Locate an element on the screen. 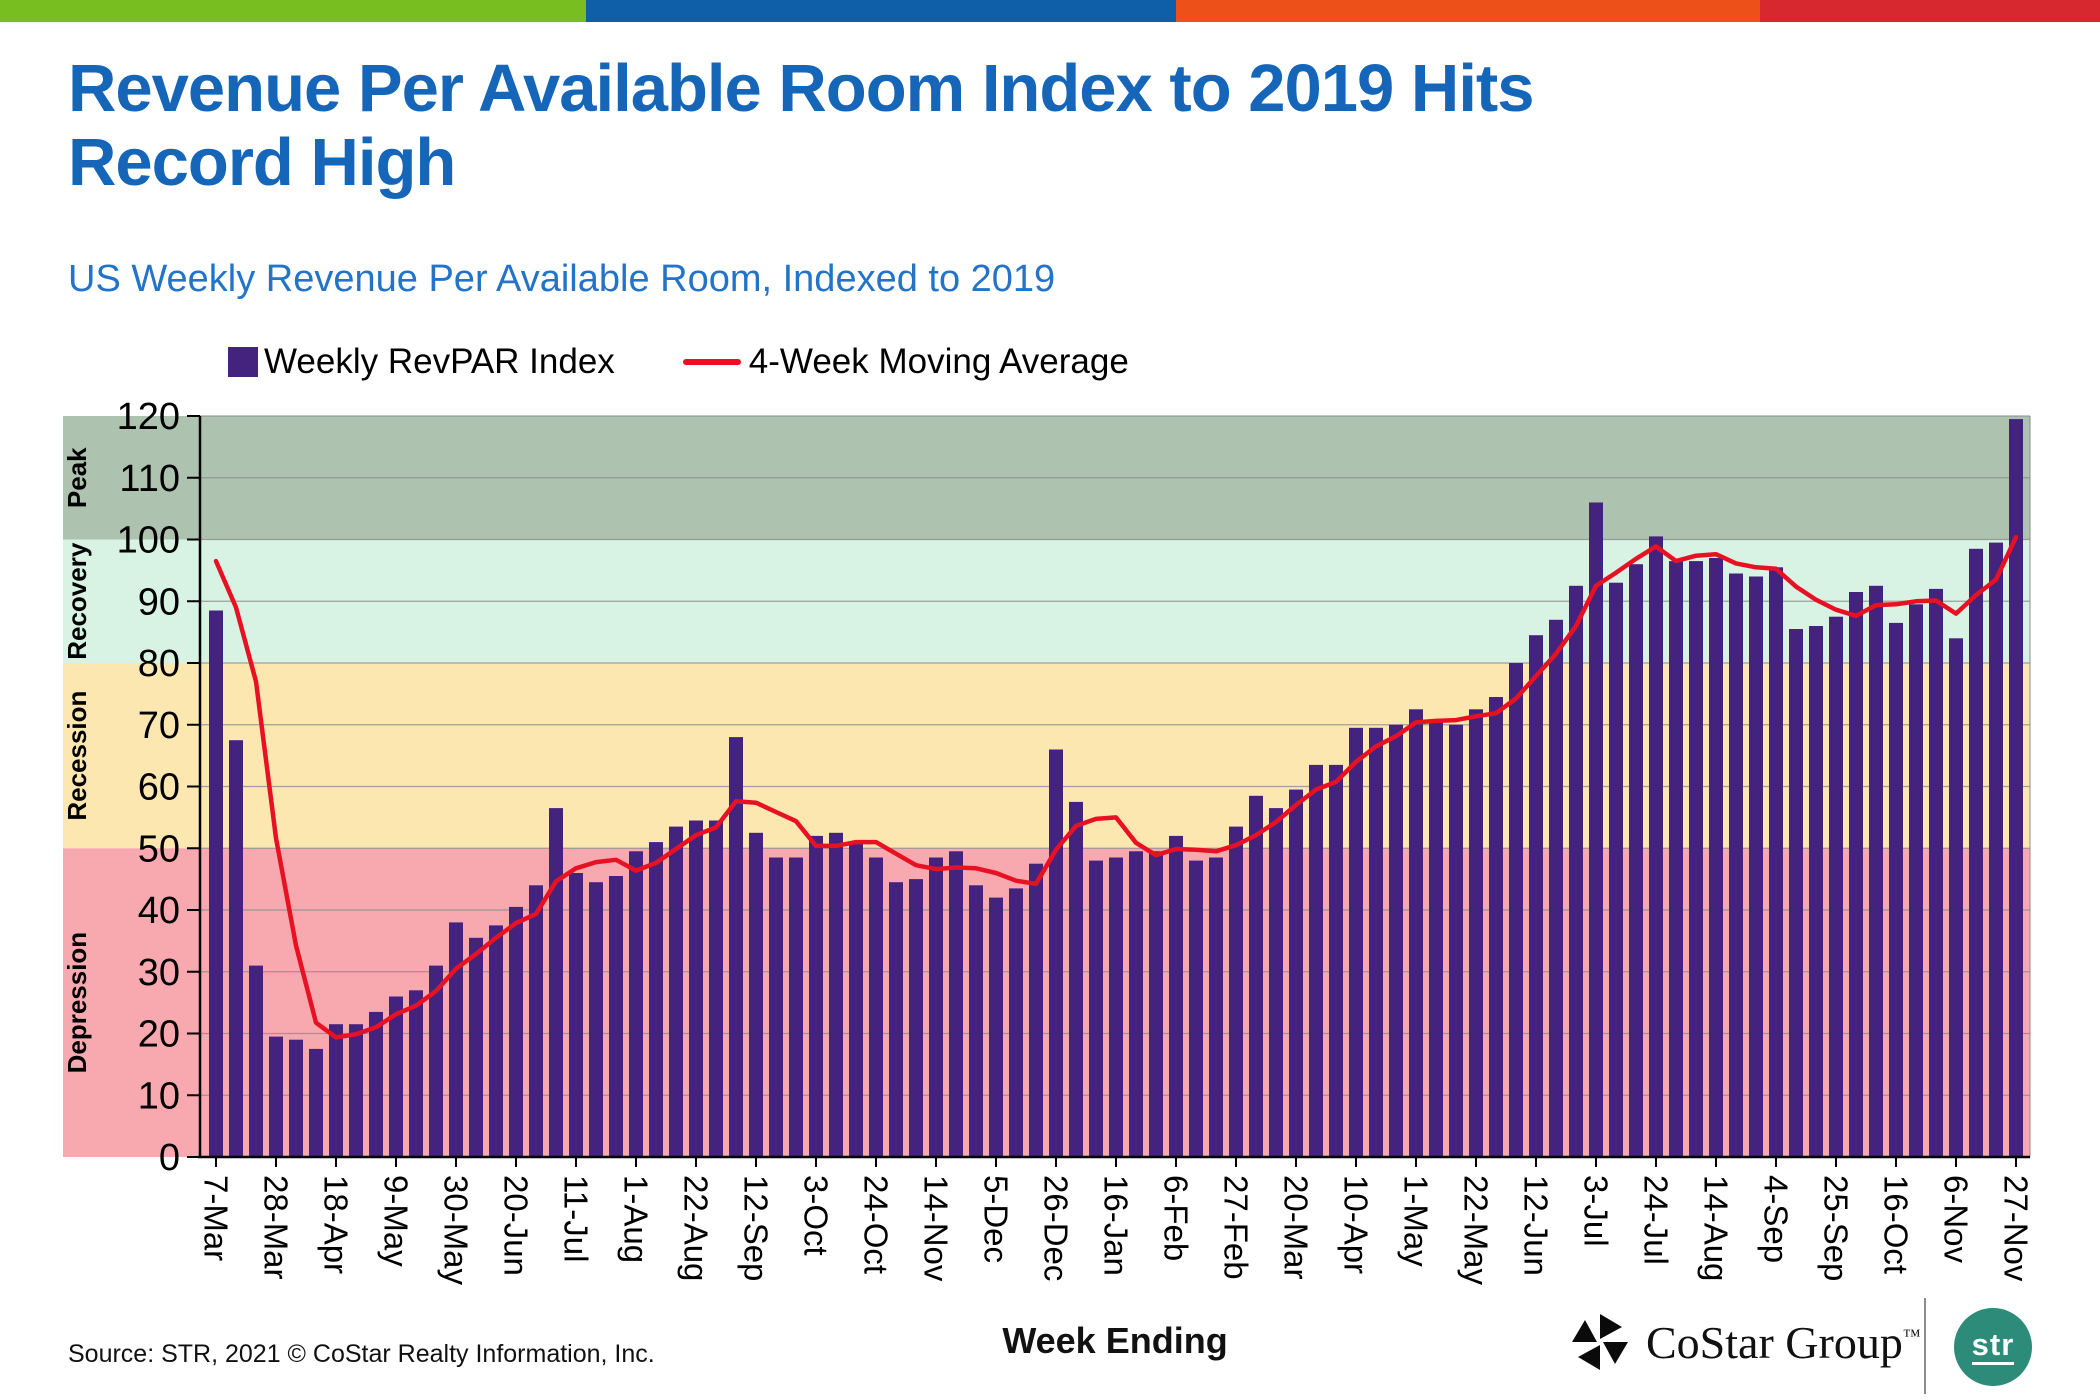 Image resolution: width=2100 pixels, height=1400 pixels. x-tick-label: 27-Nov is located at coordinates (2016, 1228).